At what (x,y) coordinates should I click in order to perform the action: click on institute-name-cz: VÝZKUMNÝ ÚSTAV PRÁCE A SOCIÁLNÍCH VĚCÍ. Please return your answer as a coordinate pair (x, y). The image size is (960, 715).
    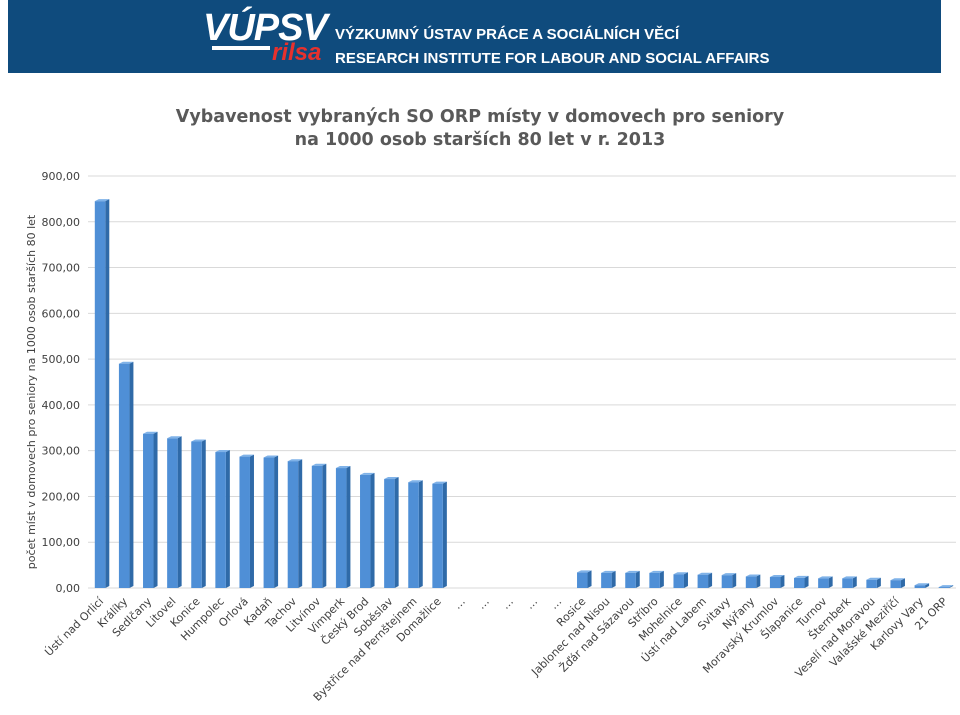
    Looking at the image, I should click on (507, 34).